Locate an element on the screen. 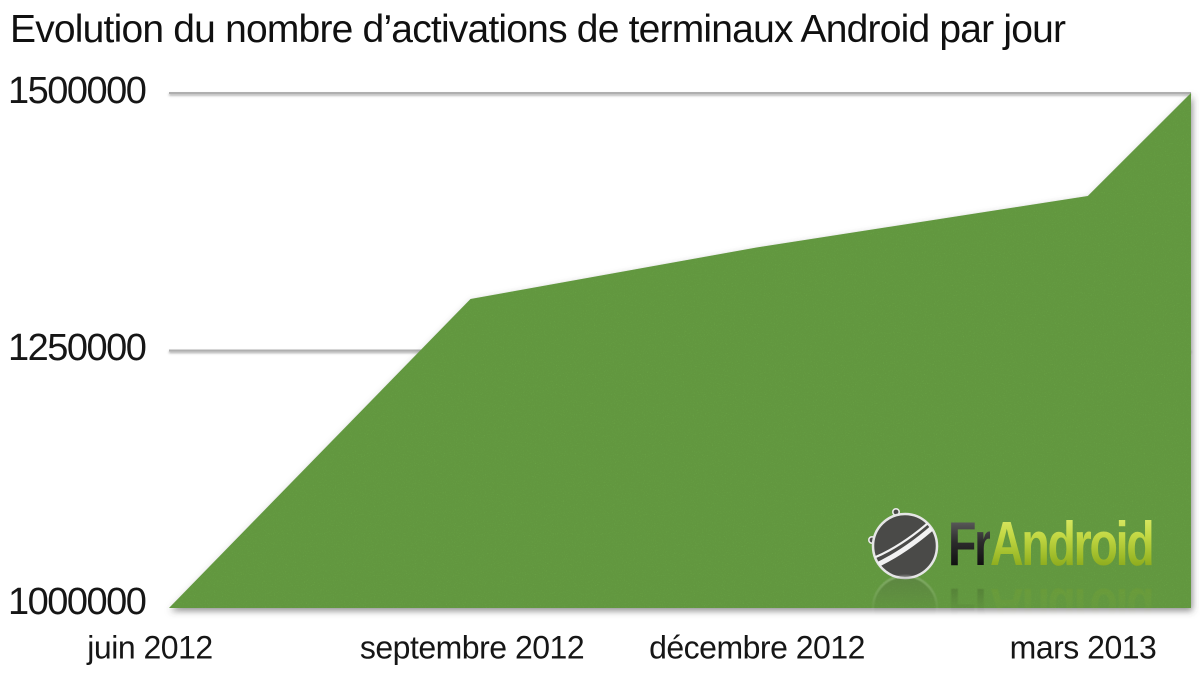  frandroid-logo-text: Fr Android is located at coordinates (1051, 544).